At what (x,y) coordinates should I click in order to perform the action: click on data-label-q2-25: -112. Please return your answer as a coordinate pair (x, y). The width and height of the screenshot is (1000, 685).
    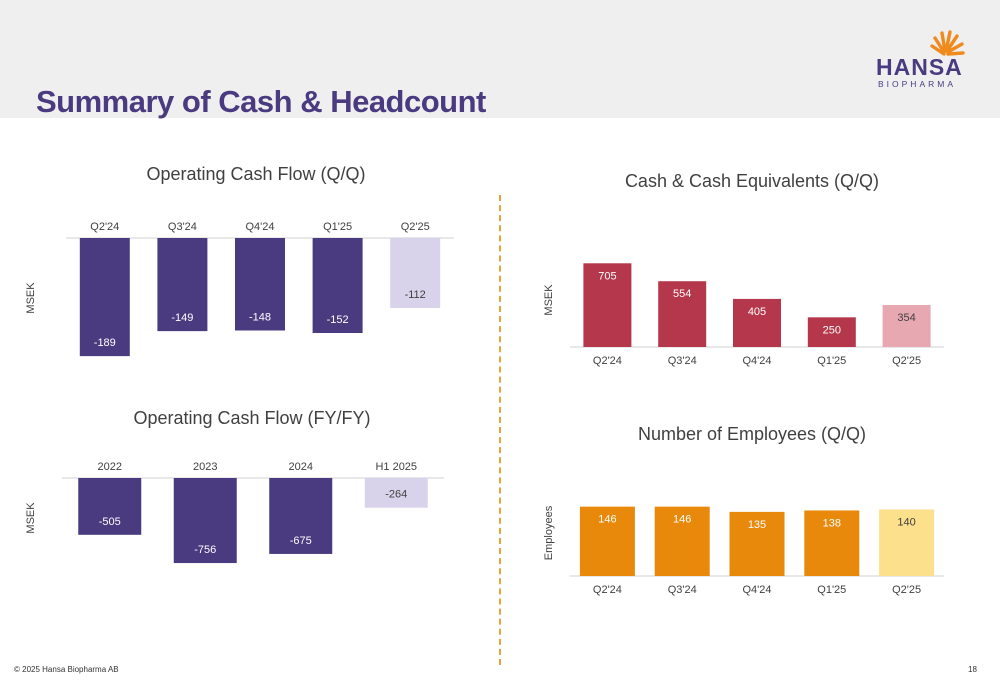
    Looking at the image, I should click on (415, 295).